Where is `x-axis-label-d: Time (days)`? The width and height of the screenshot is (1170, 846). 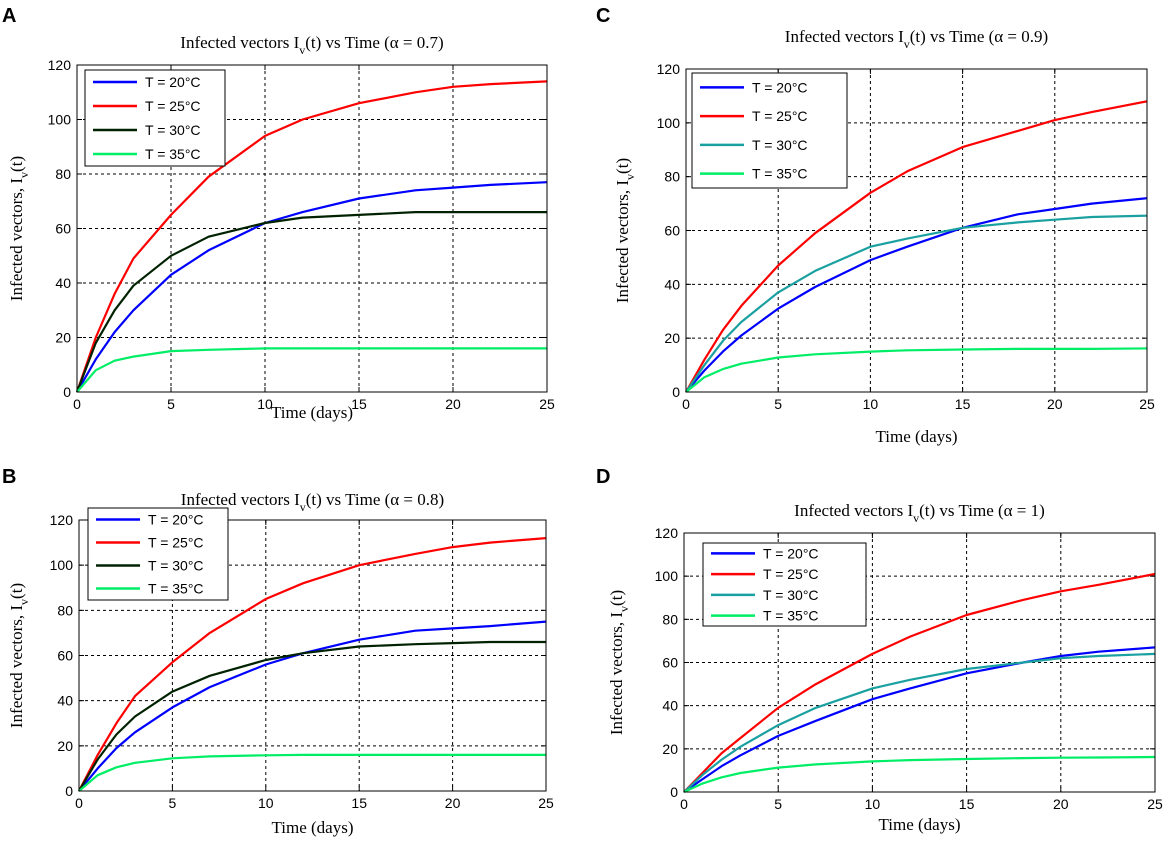
x-axis-label-d: Time (days) is located at coordinates (919, 824).